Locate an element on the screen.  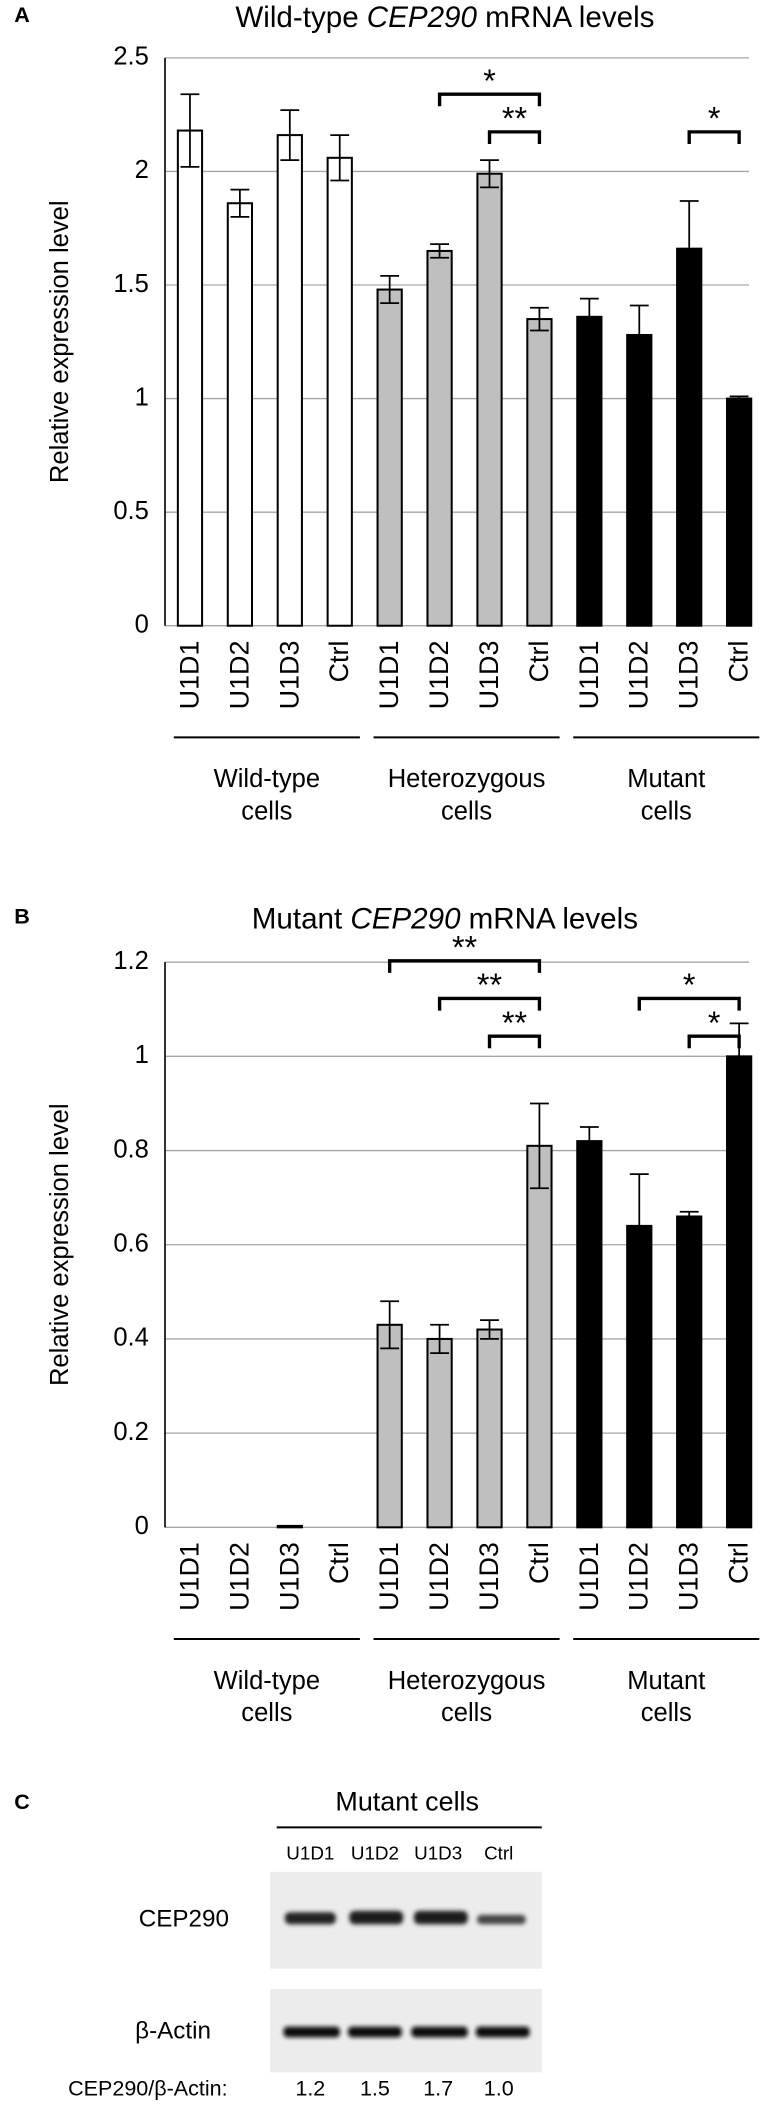
row-label: β-Actin is located at coordinates (173, 2030).